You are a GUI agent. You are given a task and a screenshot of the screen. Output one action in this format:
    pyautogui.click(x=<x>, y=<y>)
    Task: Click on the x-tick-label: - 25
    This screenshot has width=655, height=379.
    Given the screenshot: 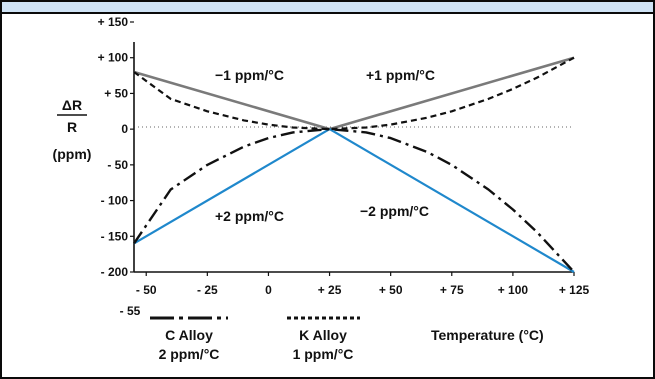 What is the action you would take?
    pyautogui.click(x=207, y=290)
    